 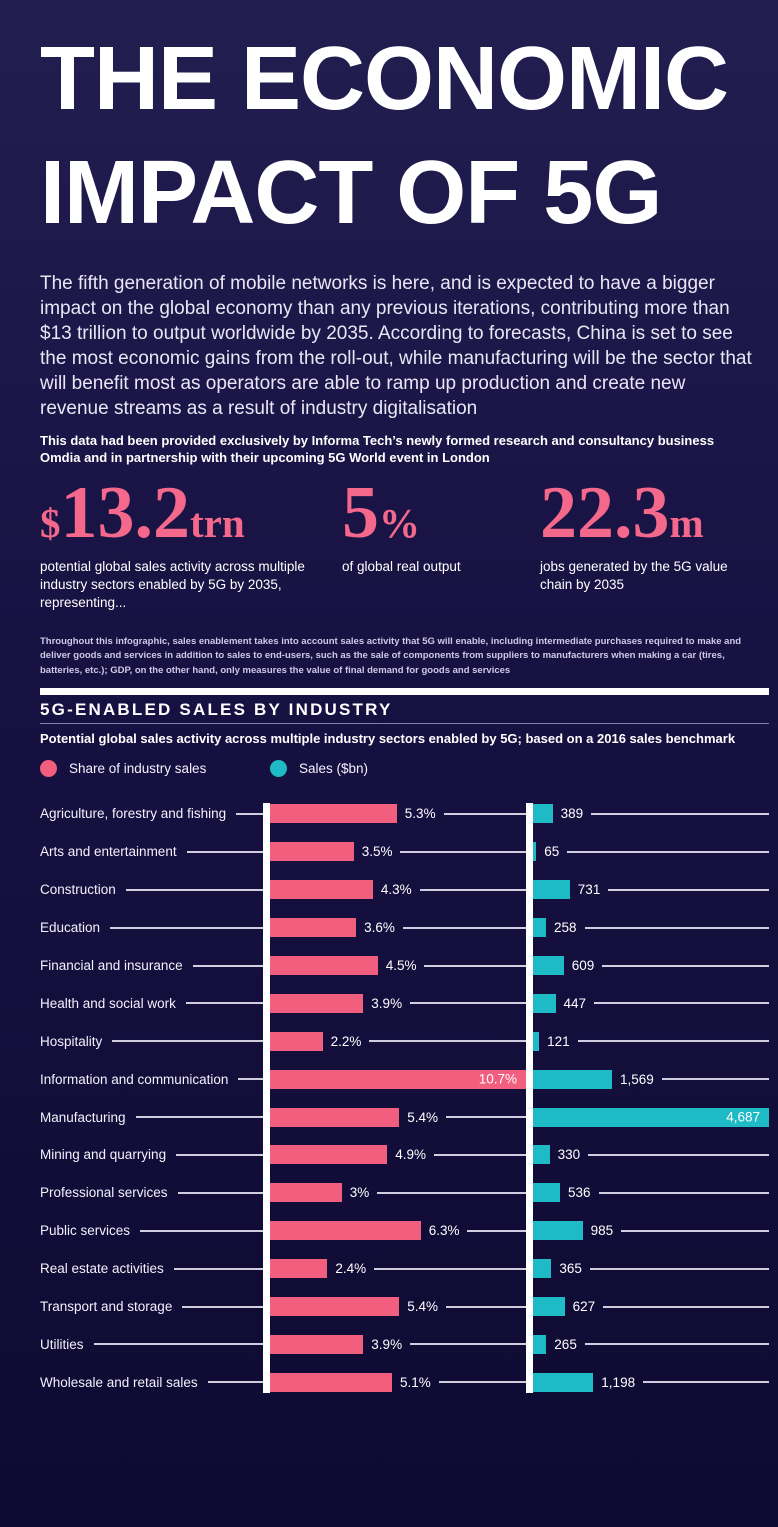 What do you see at coordinates (572, 814) in the screenshot?
I see `sales-value: 389` at bounding box center [572, 814].